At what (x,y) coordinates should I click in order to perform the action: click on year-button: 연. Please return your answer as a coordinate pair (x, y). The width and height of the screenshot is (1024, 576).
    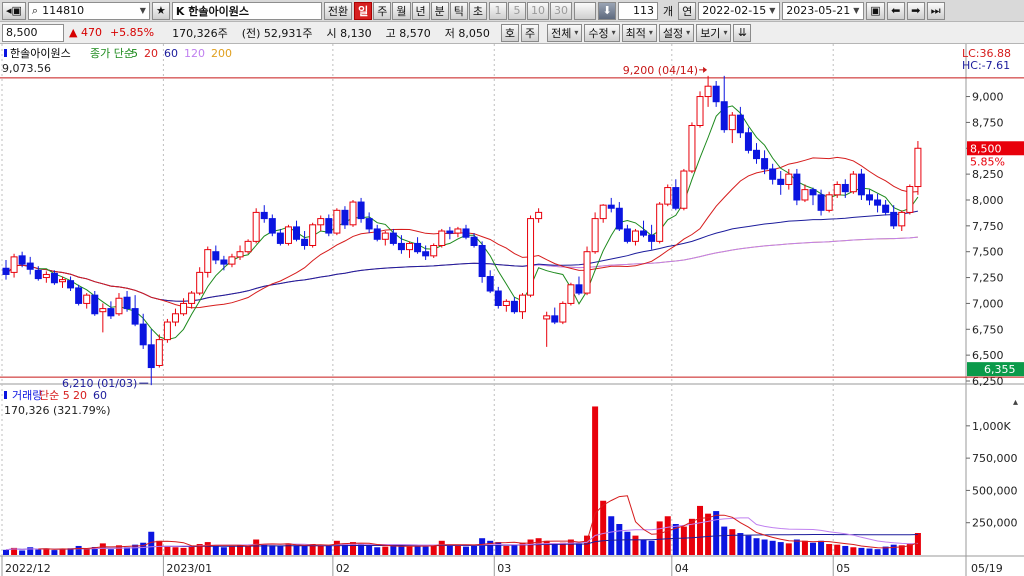
    Looking at the image, I should click on (687, 10).